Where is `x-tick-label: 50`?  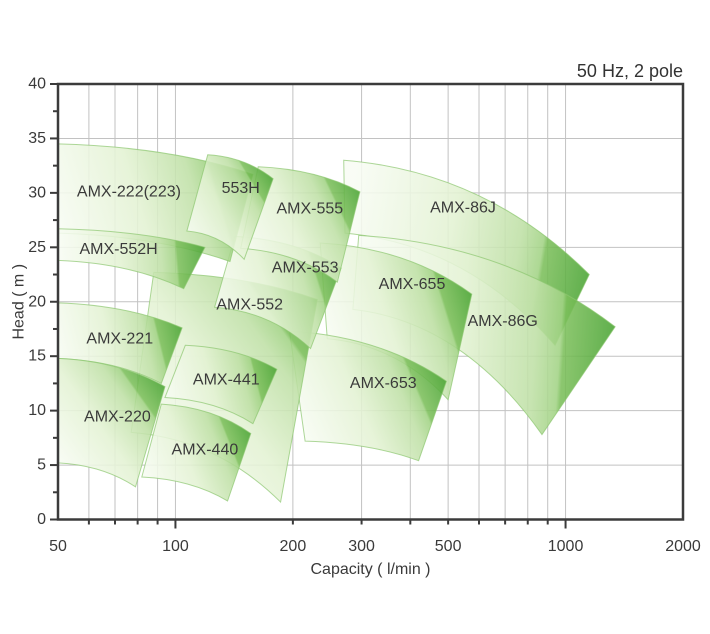 x-tick-label: 50 is located at coordinates (58, 546).